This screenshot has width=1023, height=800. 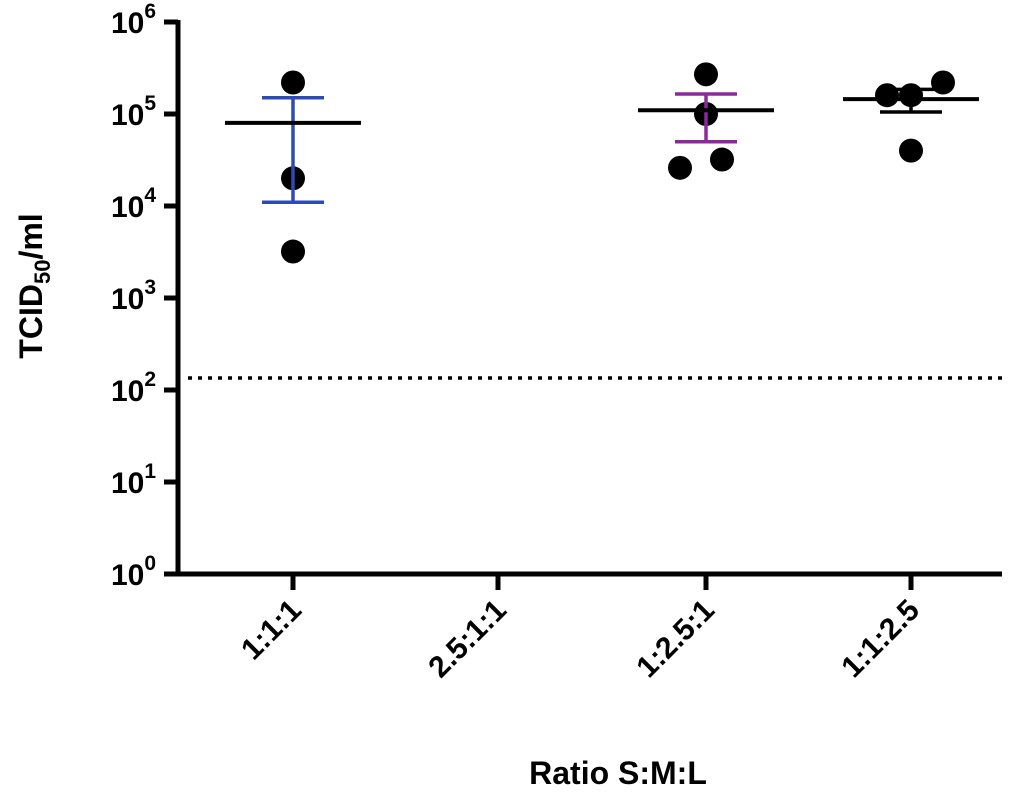 What do you see at coordinates (133, 480) in the screenshot?
I see `y-tick-label: 10¹` at bounding box center [133, 480].